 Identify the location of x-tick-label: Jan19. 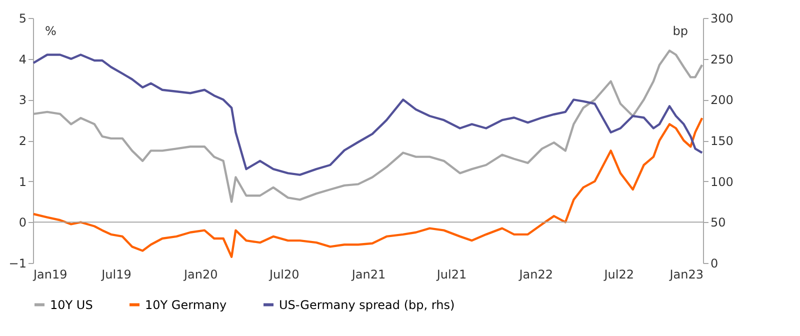
(50, 275).